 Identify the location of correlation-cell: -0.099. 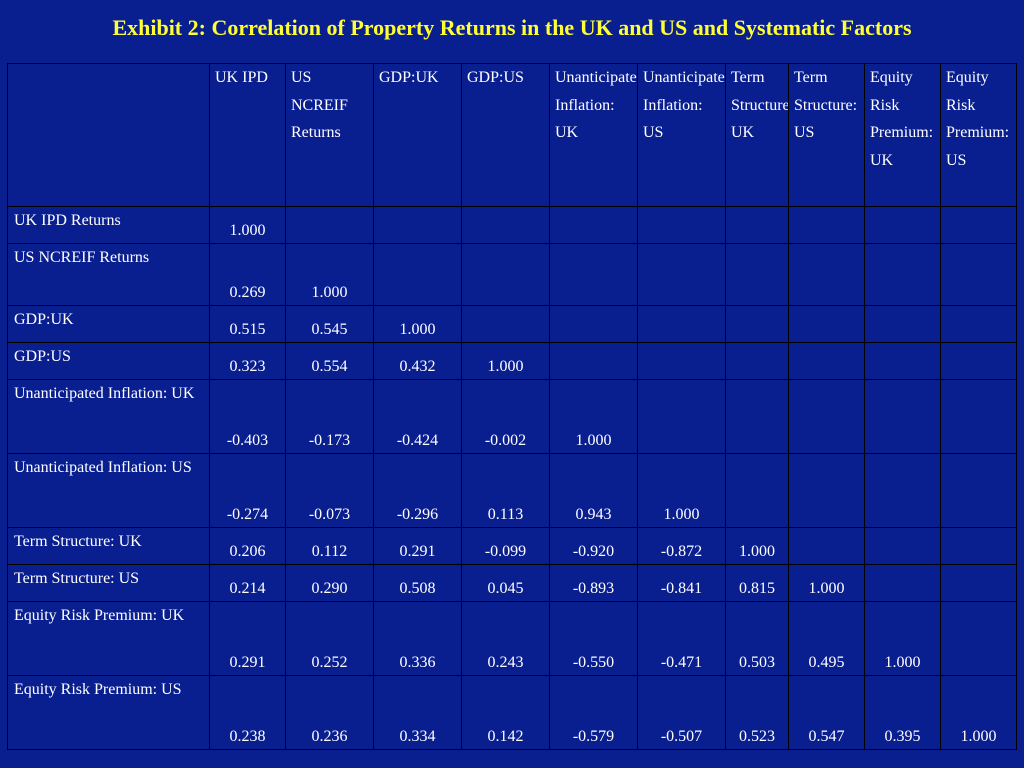
(505, 546).